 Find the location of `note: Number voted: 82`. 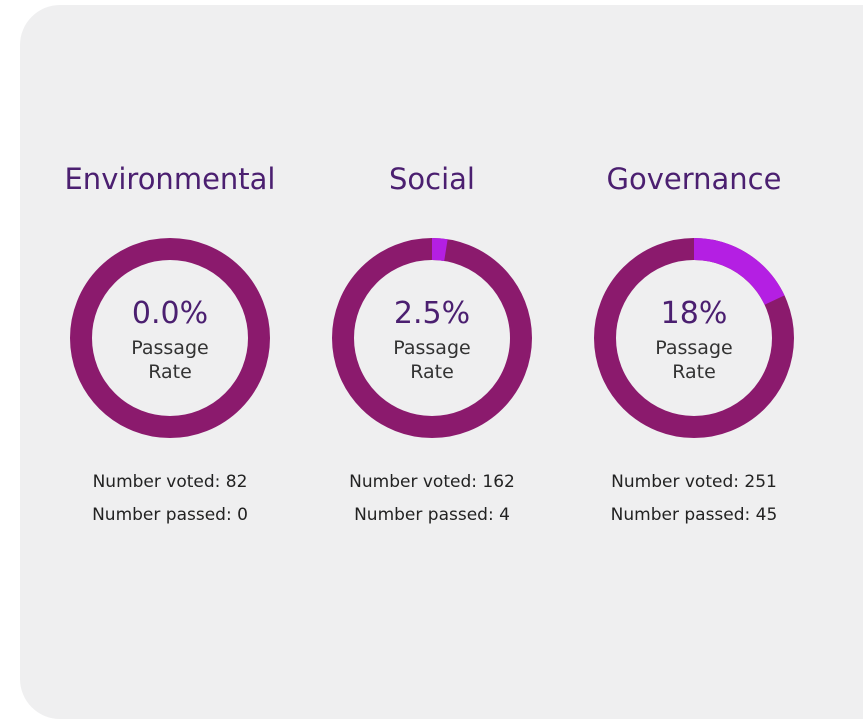

note: Number voted: 82 is located at coordinates (170, 482).